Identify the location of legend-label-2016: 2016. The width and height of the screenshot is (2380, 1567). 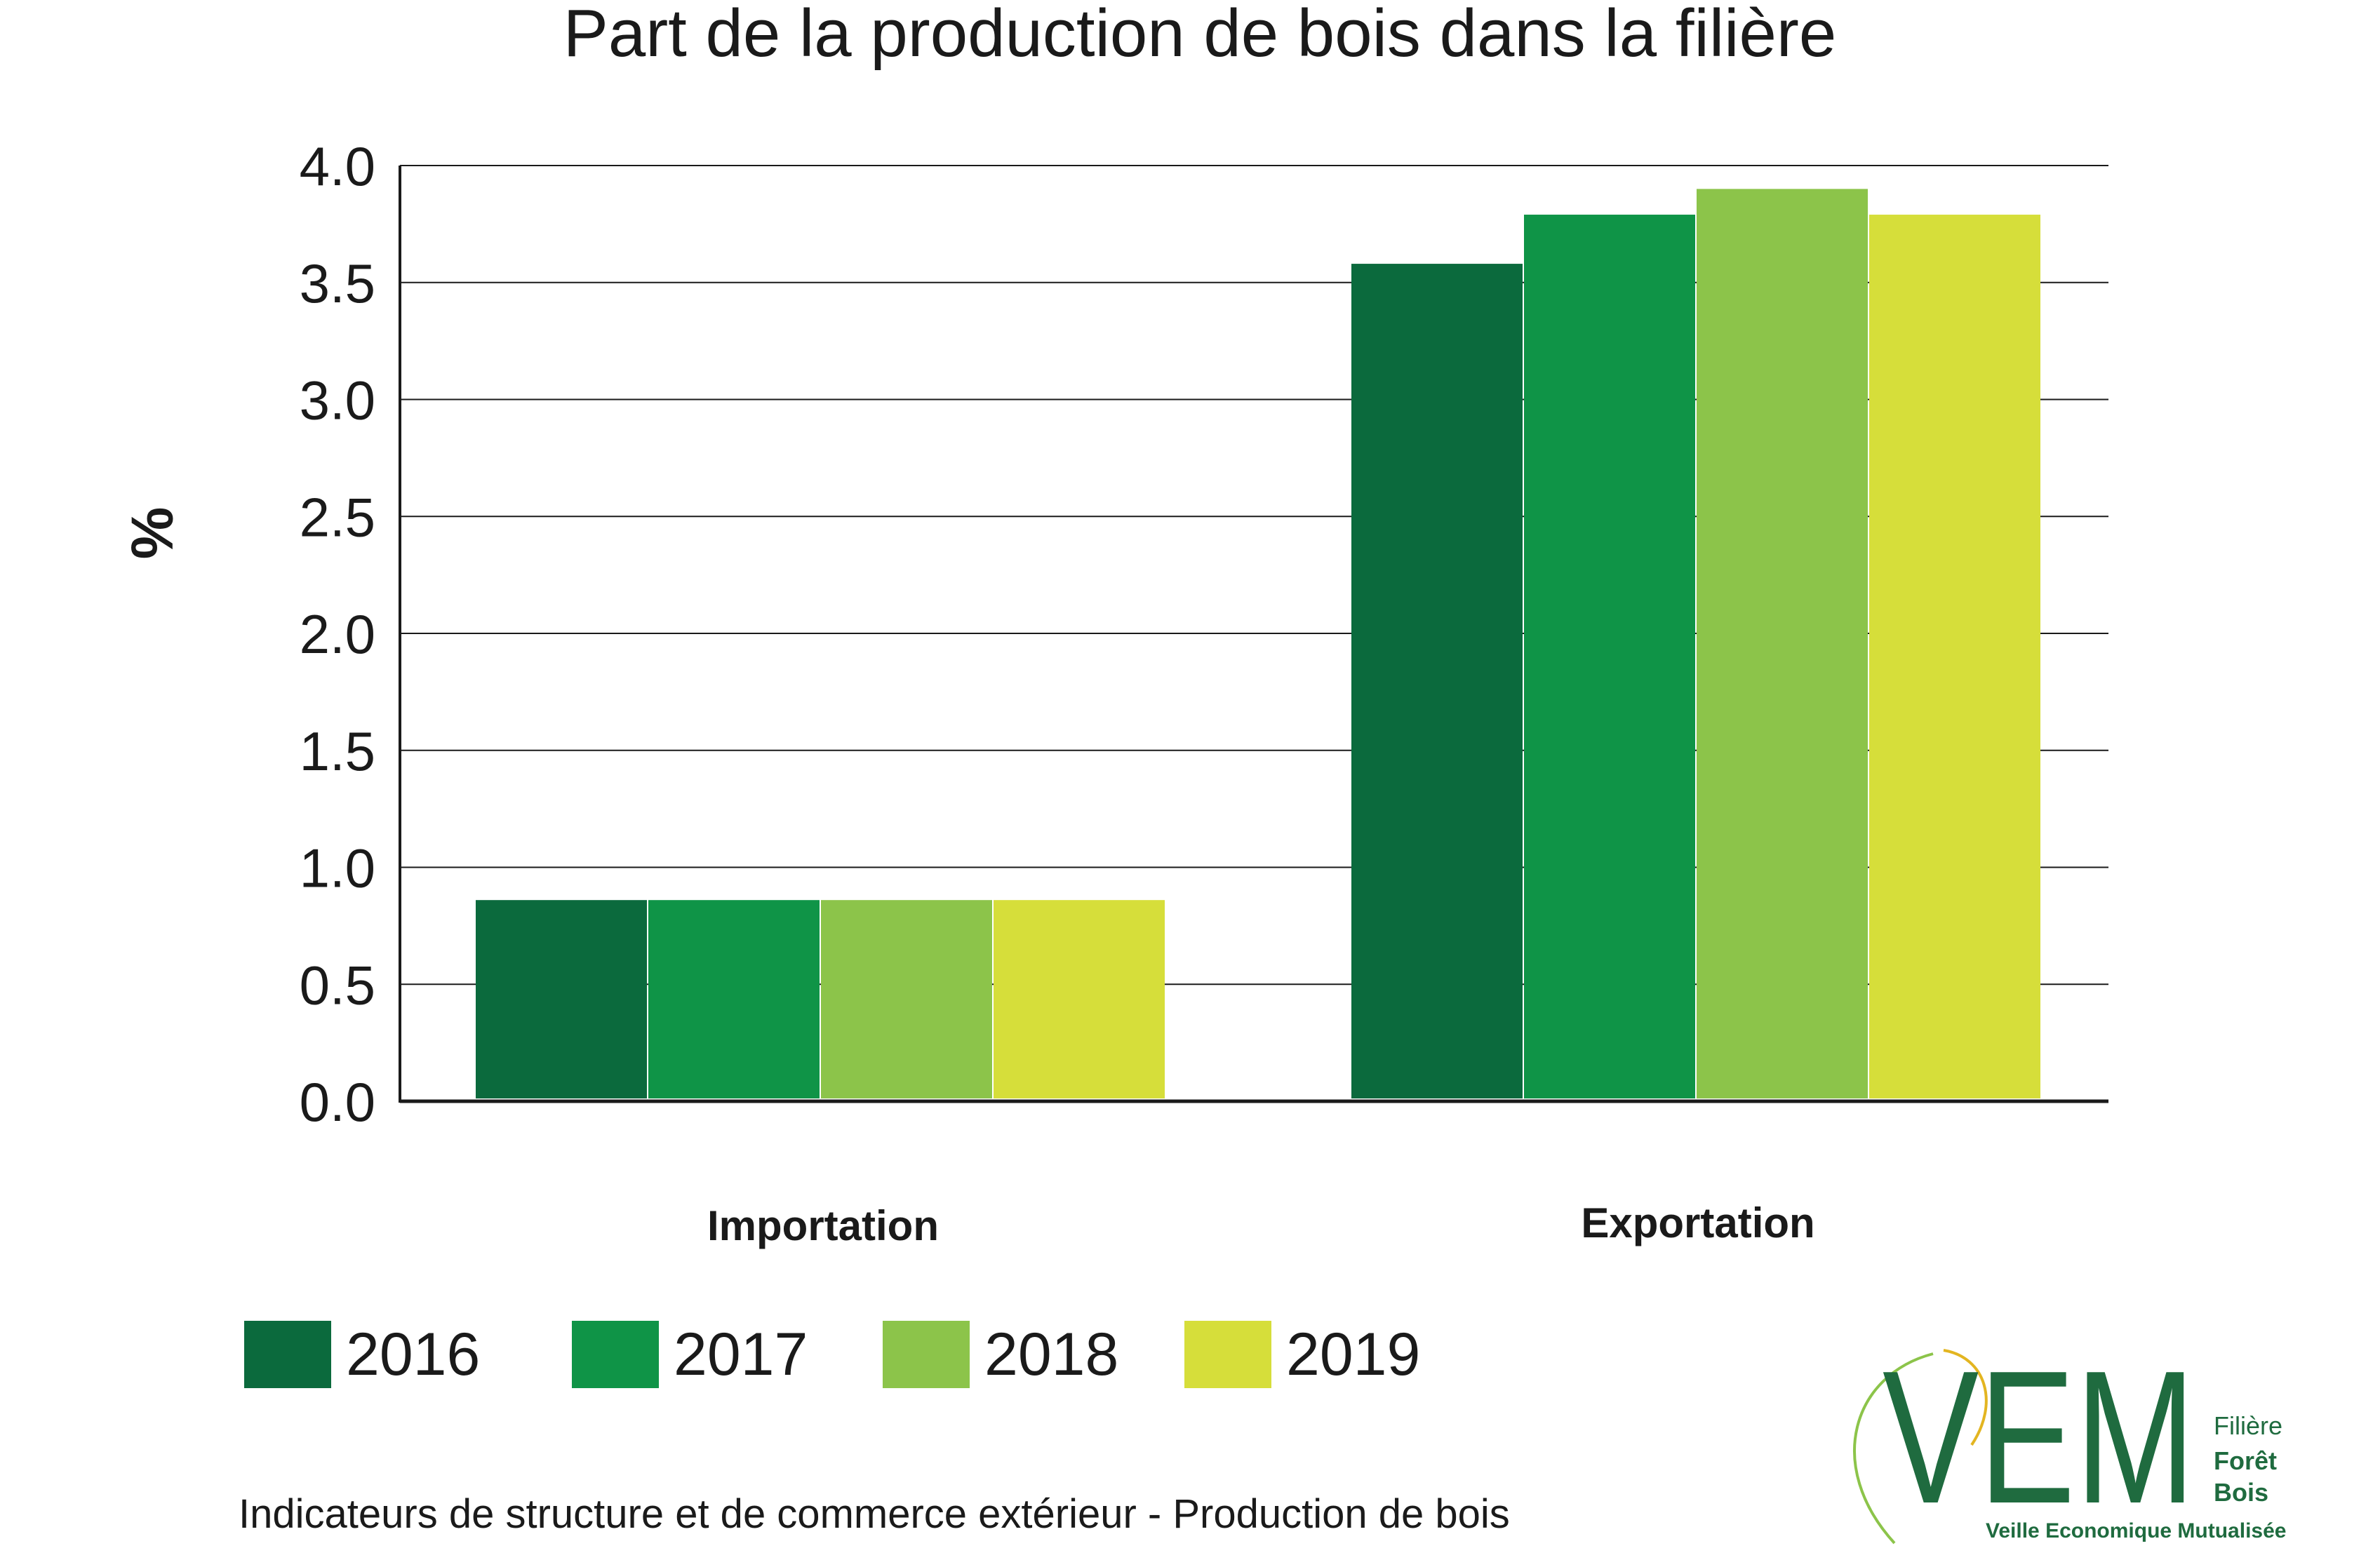
(413, 1354).